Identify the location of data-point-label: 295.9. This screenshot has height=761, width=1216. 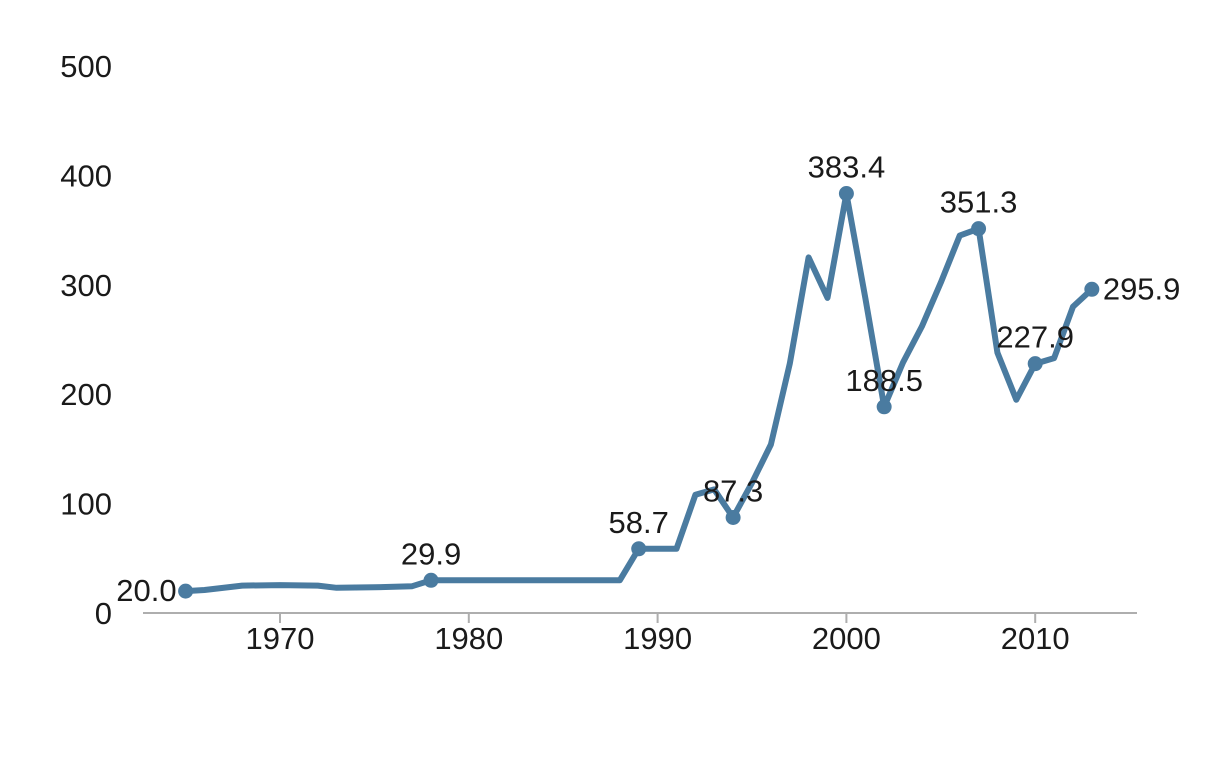
(1142, 288).